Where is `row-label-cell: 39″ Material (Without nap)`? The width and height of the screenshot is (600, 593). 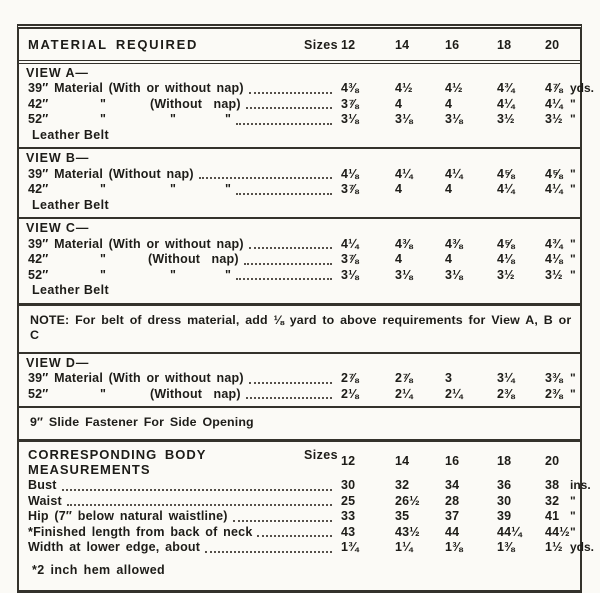
row-label-cell: 39″ Material (Without nap) is located at coordinates (179, 175).